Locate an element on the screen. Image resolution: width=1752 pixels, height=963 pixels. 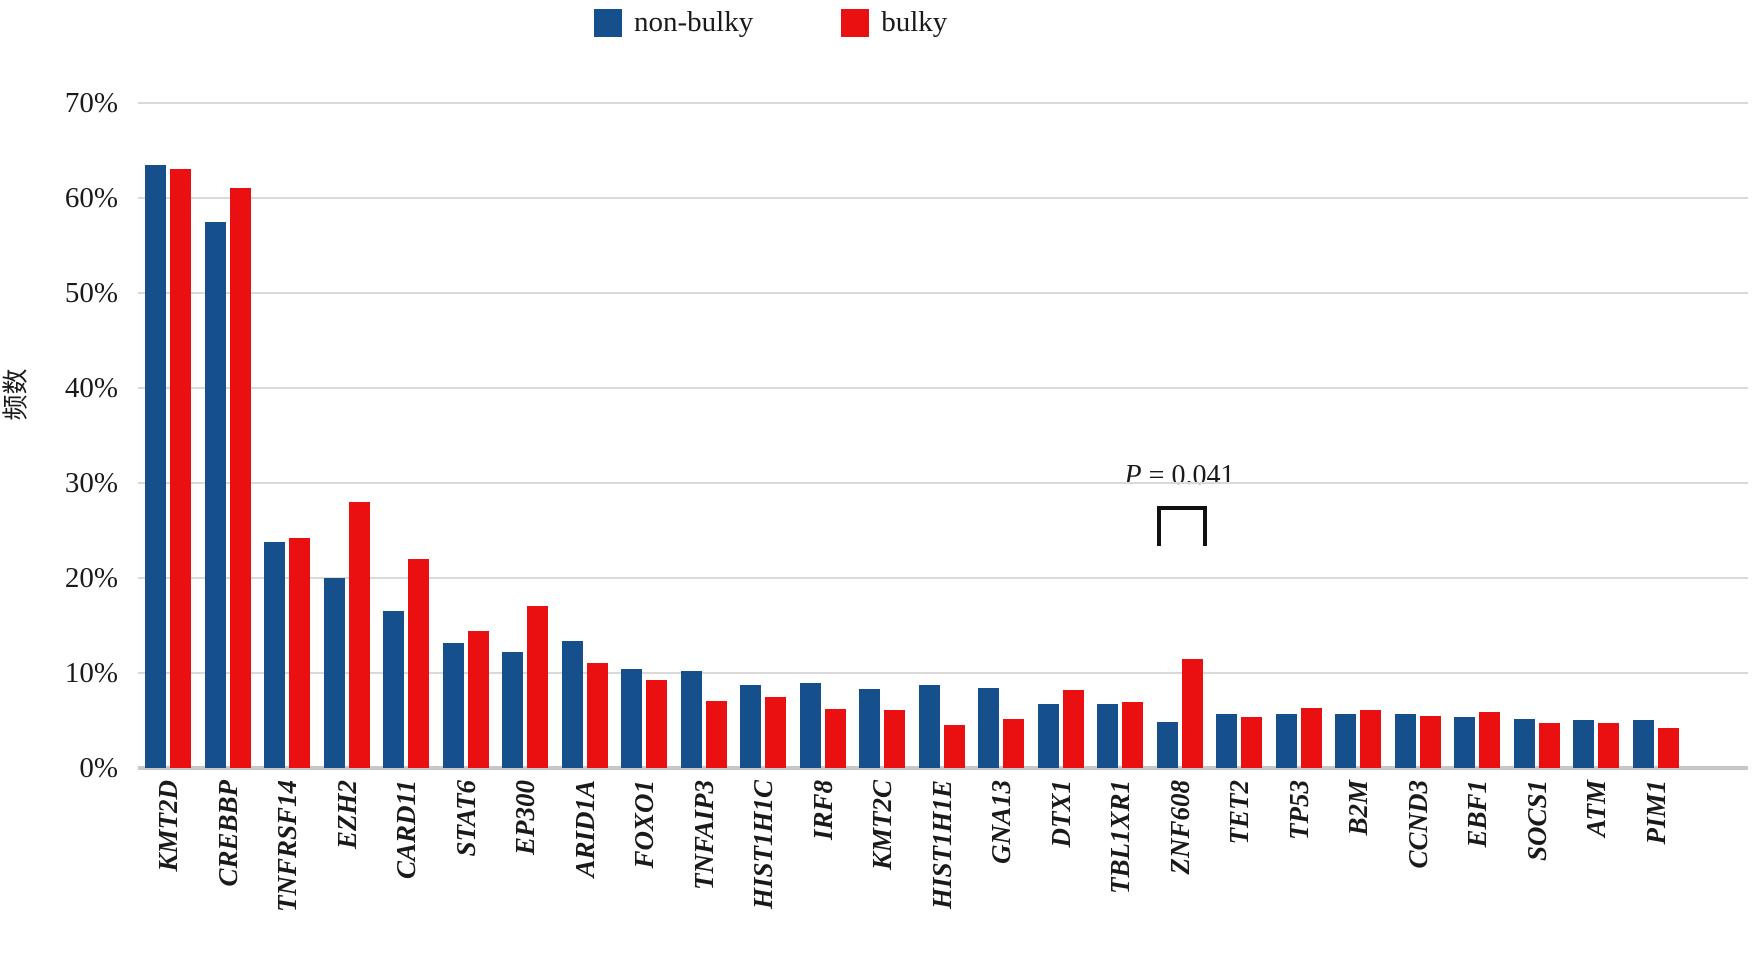
bar-bulky-TNFRSF14 is located at coordinates (299, 653).